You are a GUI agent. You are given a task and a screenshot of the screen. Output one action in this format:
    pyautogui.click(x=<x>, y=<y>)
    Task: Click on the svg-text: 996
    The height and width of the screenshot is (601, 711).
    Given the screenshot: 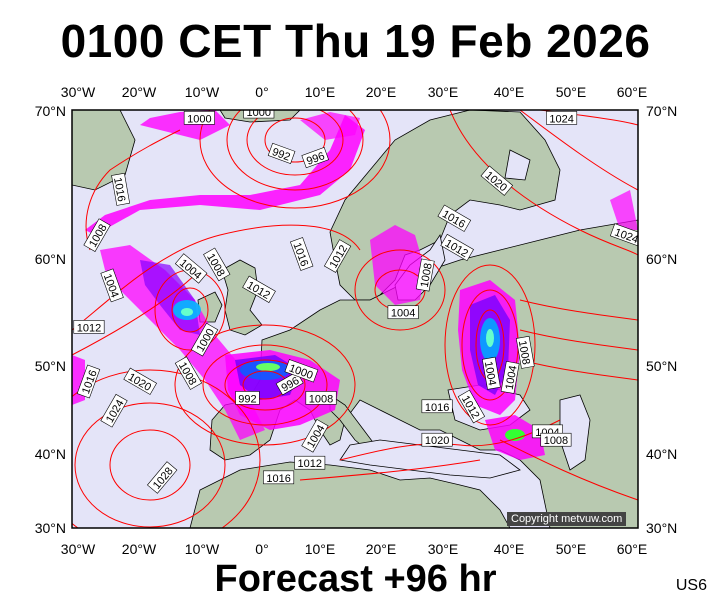 What is the action you would take?
    pyautogui.click(x=315, y=159)
    